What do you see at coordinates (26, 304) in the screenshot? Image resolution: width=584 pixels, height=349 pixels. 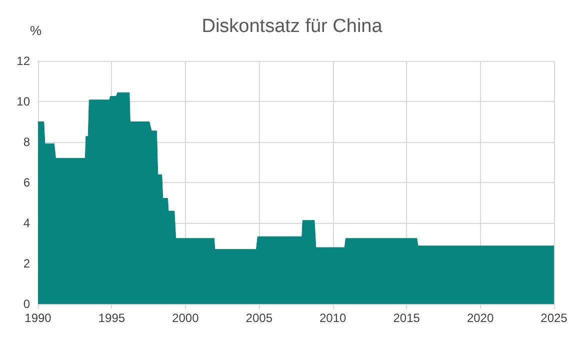 I see `y-tick-label: 0` at bounding box center [26, 304].